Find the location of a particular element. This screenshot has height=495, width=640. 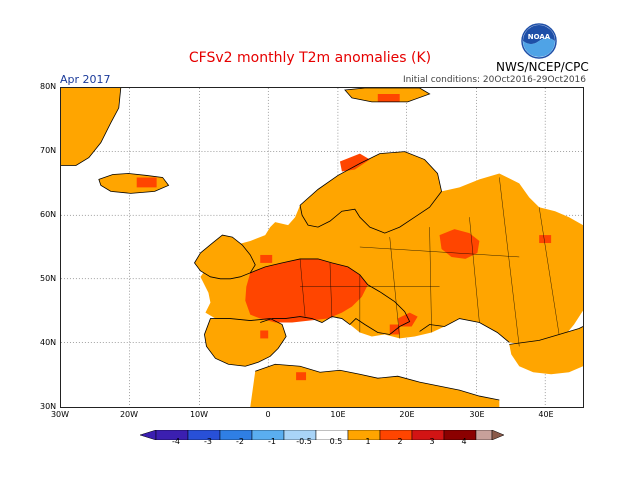

lat-label: 80N is located at coordinates (48, 86).